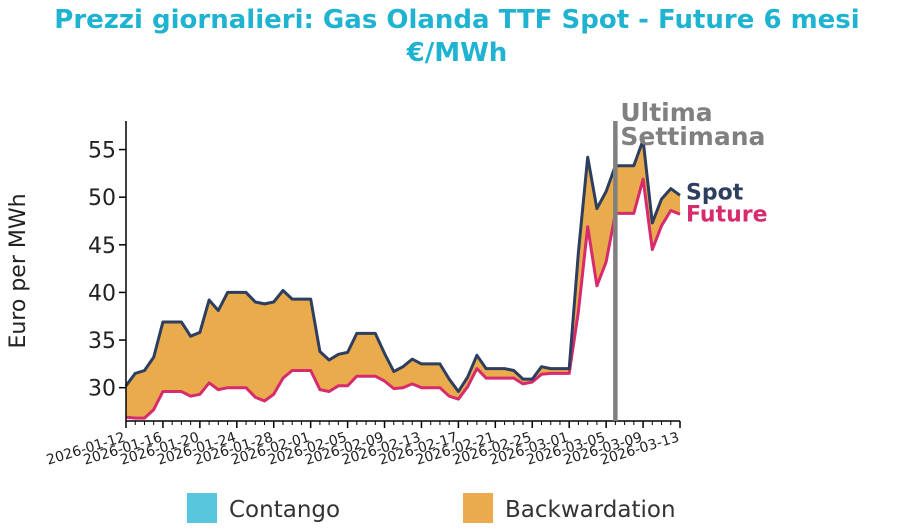  Describe the element at coordinates (457, 53) in the screenshot. I see `chart-title-line2: €/MWh` at that location.